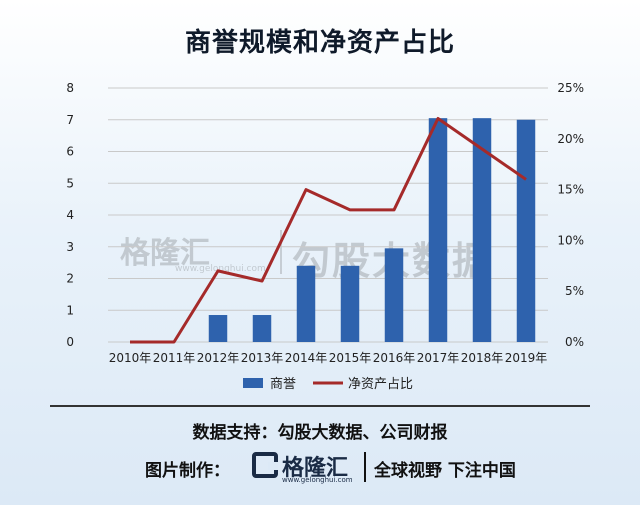 The height and width of the screenshot is (505, 640). I want to click on legend-label-bar: 商誉, so click(283, 384).